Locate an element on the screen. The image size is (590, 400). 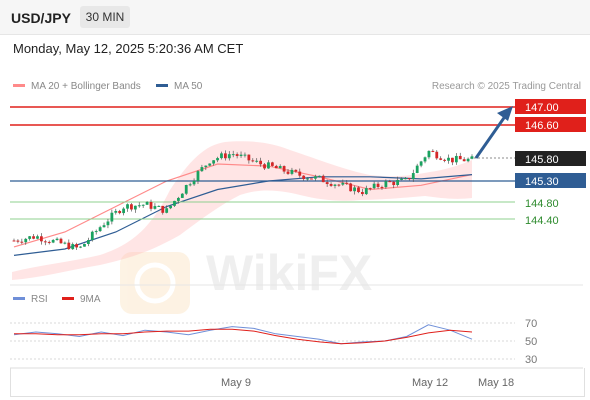
watermark-text: WikiFX is located at coordinates (289, 273).